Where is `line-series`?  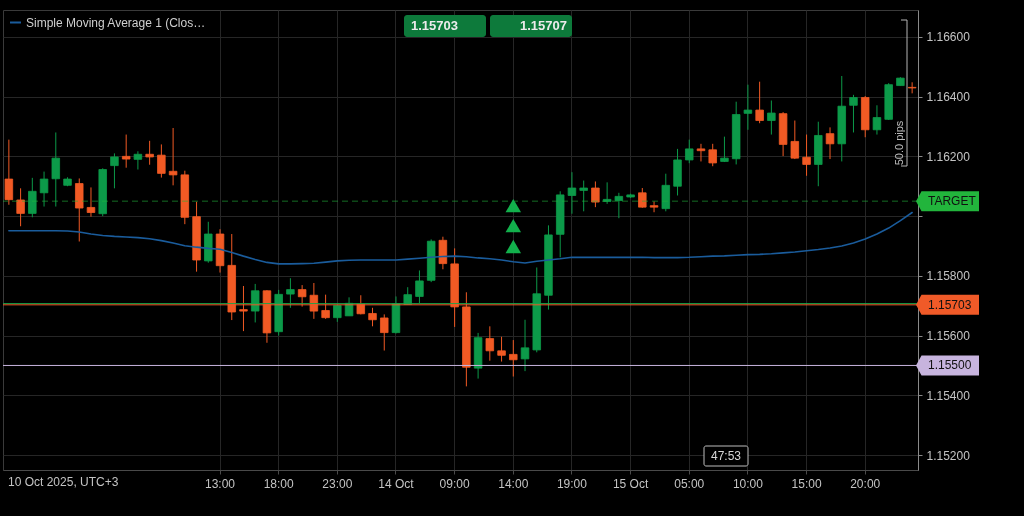
line-series is located at coordinates (460, 238).